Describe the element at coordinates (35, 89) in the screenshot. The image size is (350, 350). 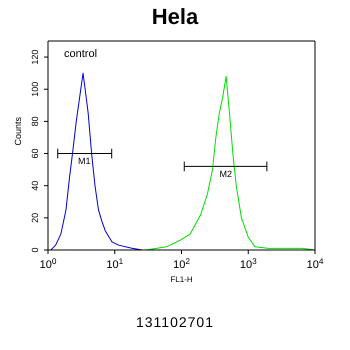
I see `y-tick-label: 100` at that location.